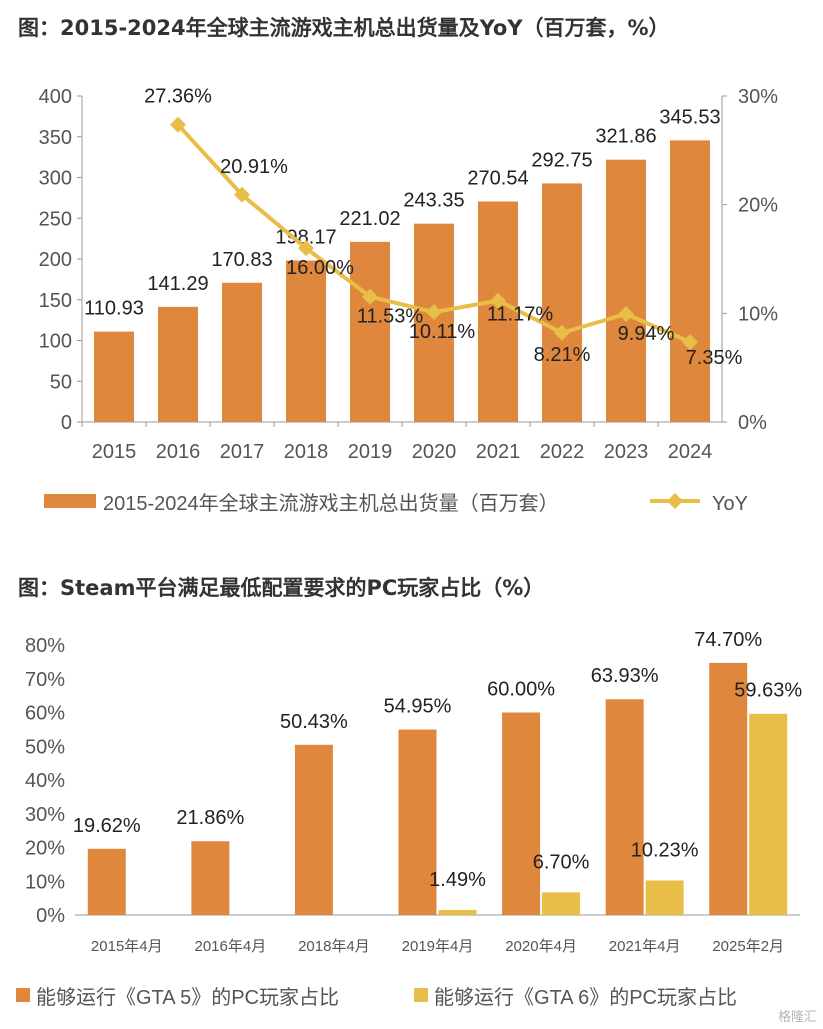 The image size is (823, 1029). I want to click on y-tick-label: 100, so click(55, 342).